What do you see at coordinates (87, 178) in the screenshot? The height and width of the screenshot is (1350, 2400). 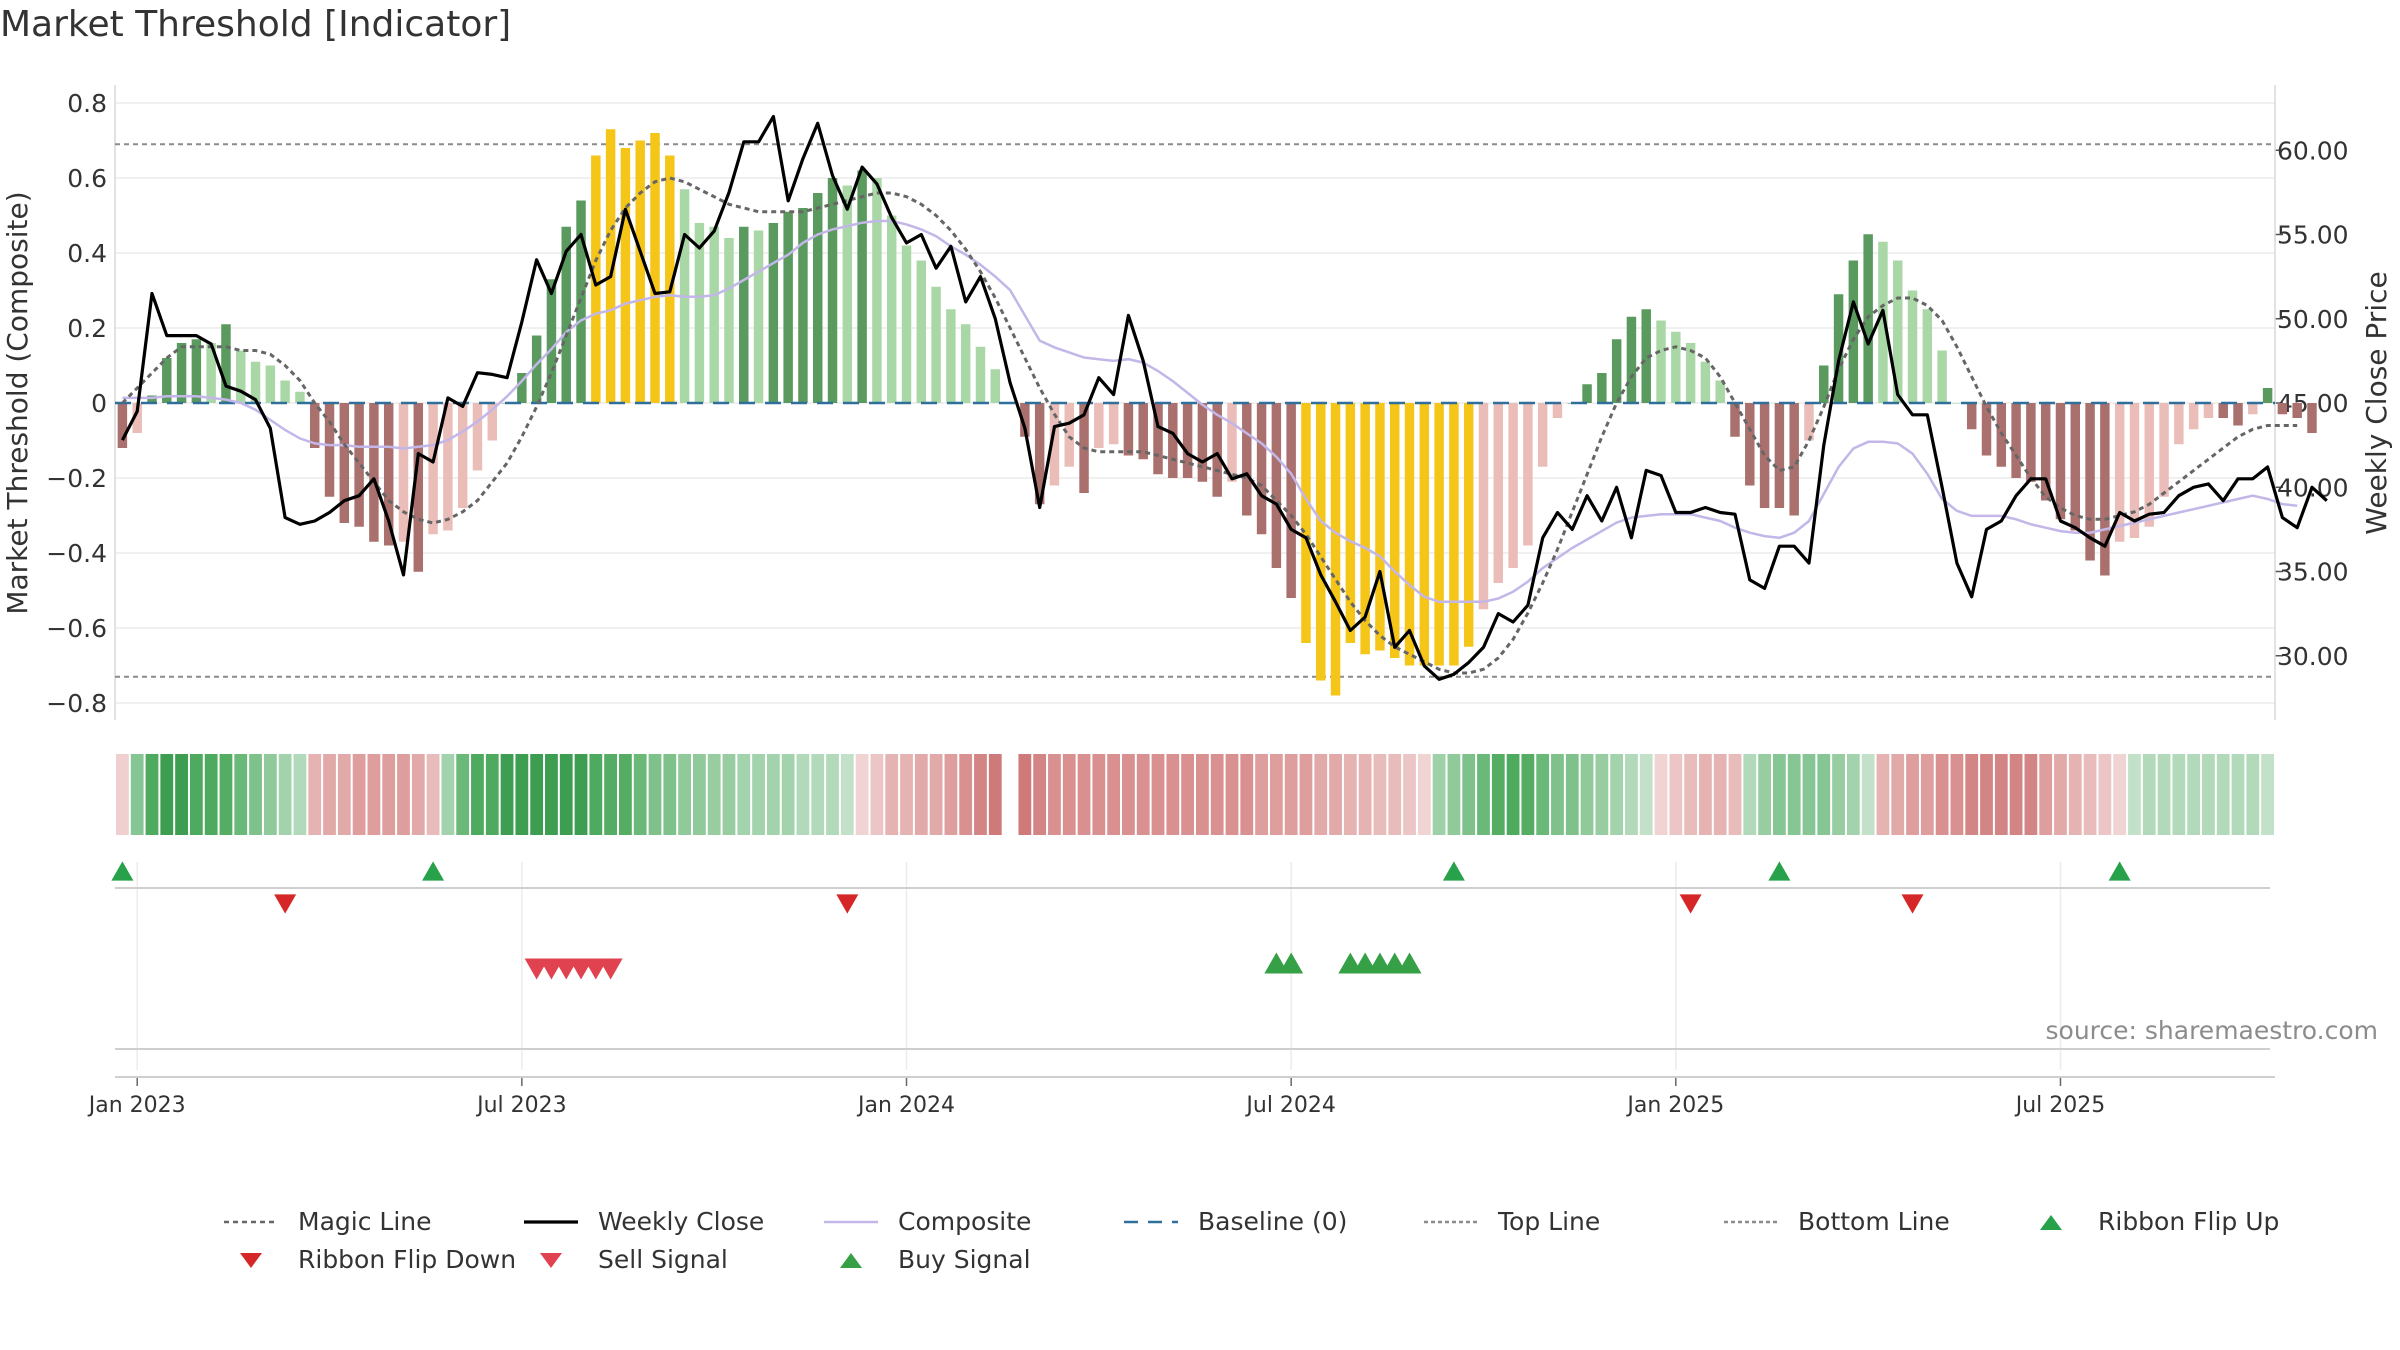 I see `left-tick-label: 0.6` at bounding box center [87, 178].